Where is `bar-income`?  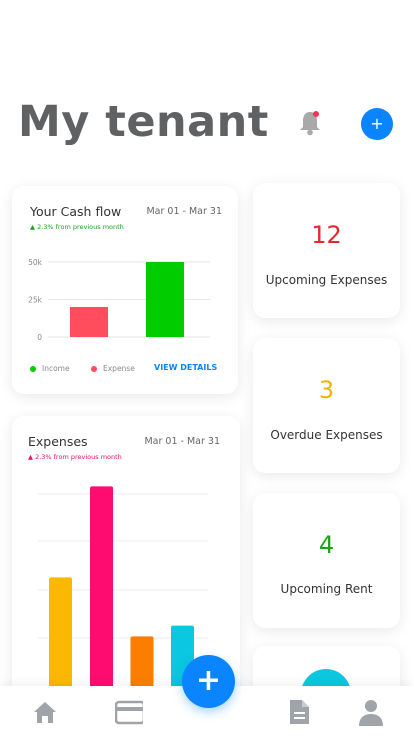
bar-income is located at coordinates (165, 299).